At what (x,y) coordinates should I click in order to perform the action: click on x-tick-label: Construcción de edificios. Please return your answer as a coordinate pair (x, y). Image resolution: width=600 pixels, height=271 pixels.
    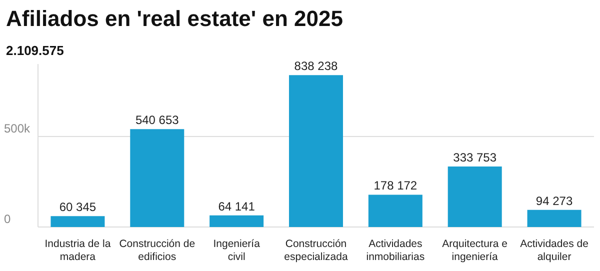
    Looking at the image, I should click on (157, 250).